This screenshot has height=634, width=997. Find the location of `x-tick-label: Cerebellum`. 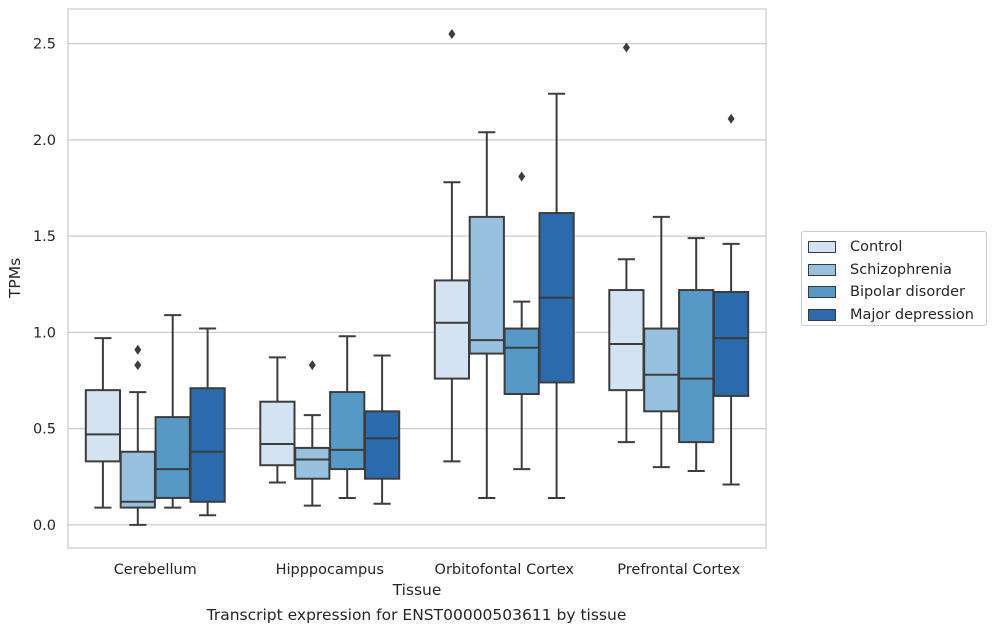

x-tick-label: Cerebellum is located at coordinates (155, 570).